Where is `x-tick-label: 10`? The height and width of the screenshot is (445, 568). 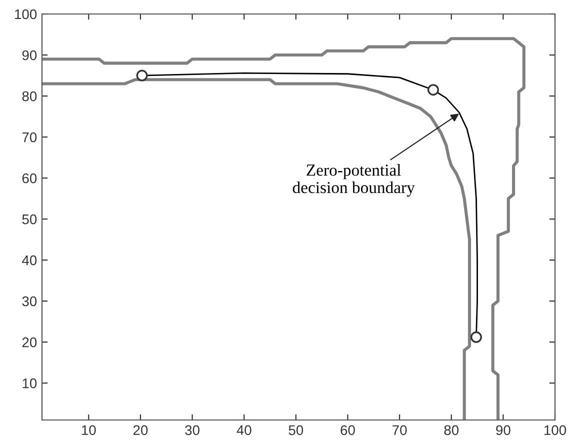 x-tick-label: 10 is located at coordinates (89, 430).